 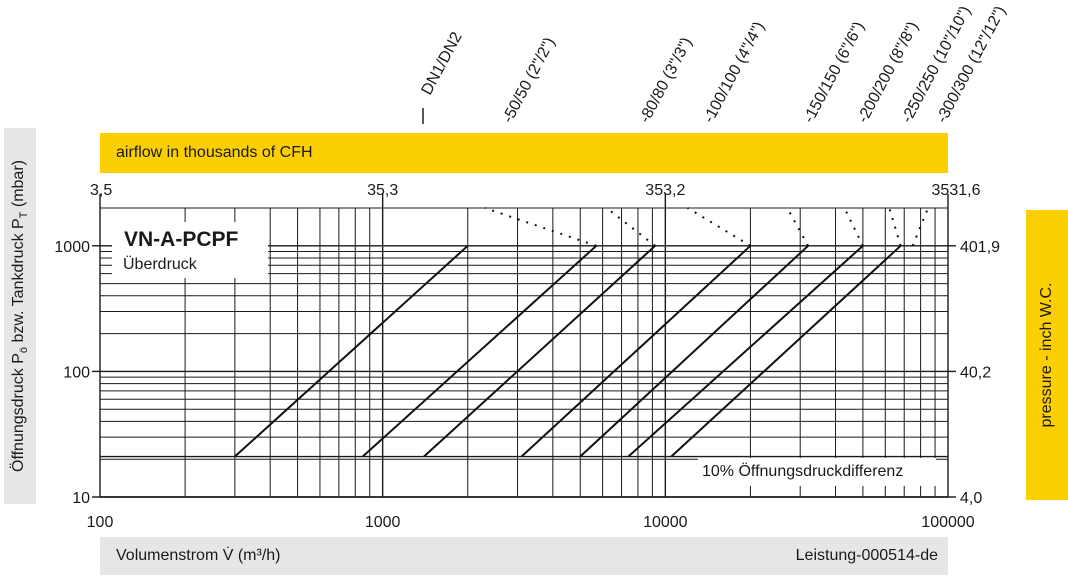 I want to click on top-tick-label: 353,2, so click(x=665, y=190).